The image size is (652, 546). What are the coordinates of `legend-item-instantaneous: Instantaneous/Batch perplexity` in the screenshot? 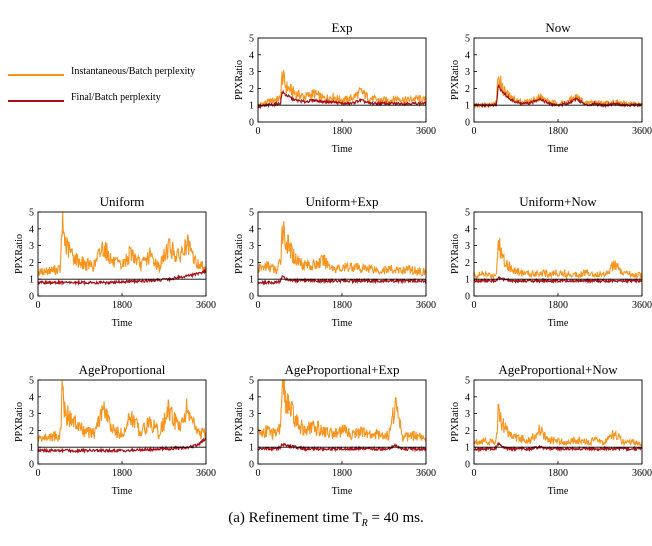 It's located at (113, 79).